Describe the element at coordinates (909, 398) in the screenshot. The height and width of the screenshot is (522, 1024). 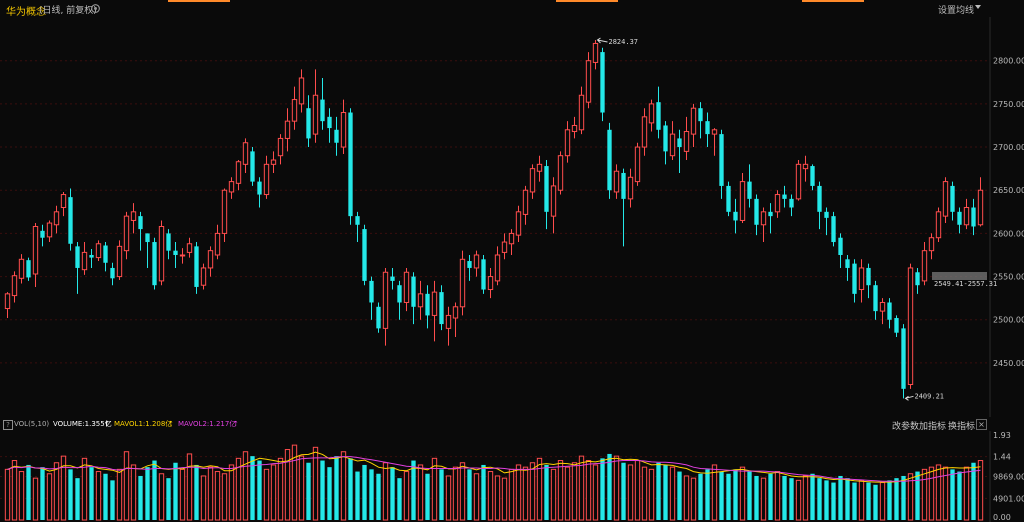
I see `low-arrow` at that location.